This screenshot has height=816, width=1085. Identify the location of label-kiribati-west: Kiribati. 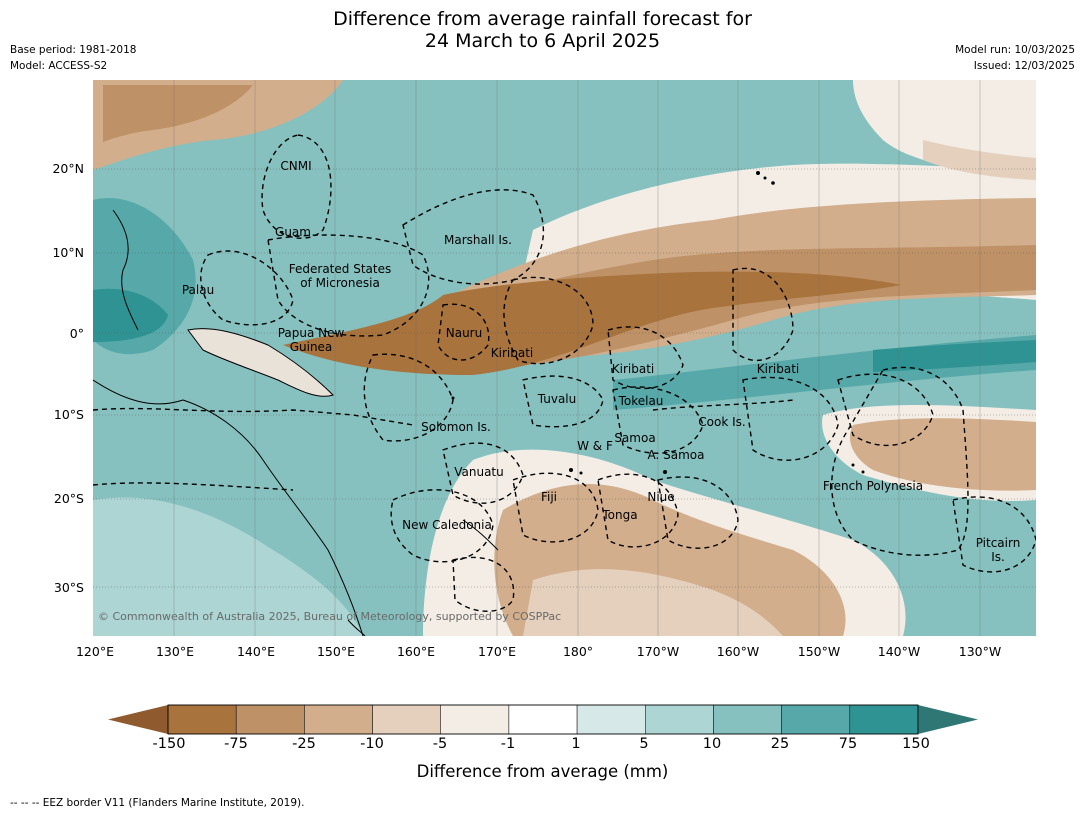
(512, 353).